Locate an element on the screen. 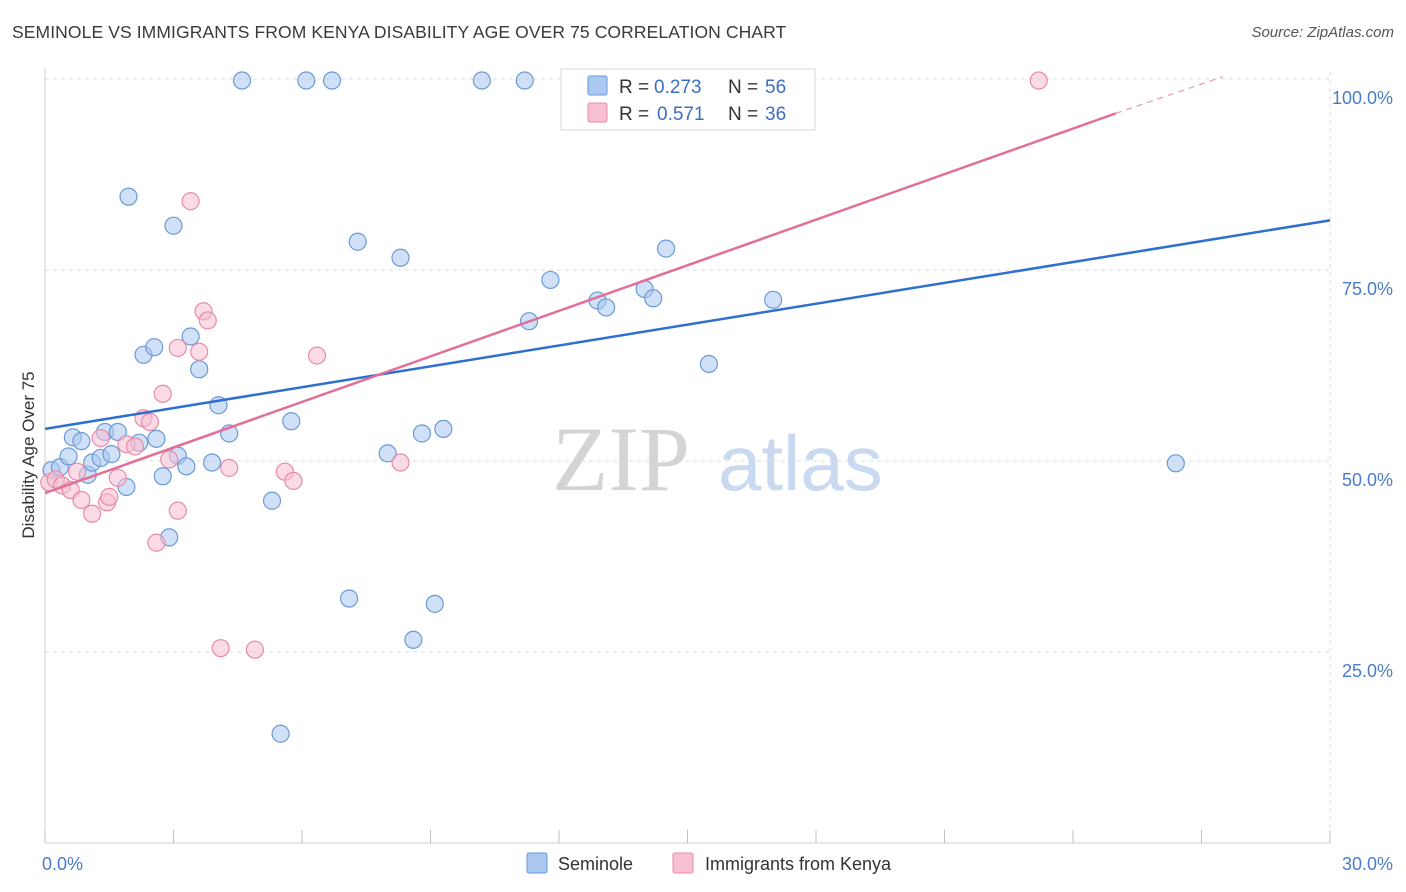 This screenshot has height=892, width=1406. bottom-legend: Seminole Immigrants from Kenya is located at coordinates (709, 863).